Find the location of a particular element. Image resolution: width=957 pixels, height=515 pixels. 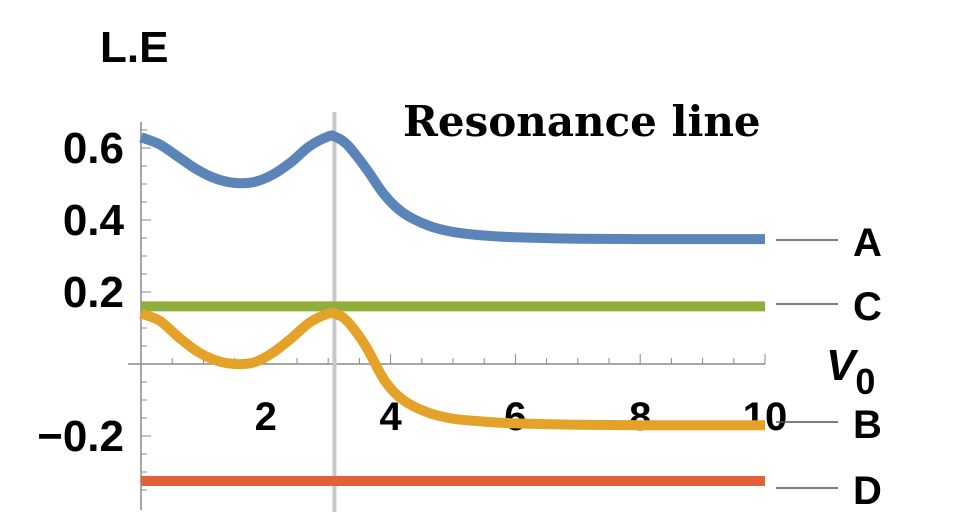

x-tick-label: 2 is located at coordinates (266, 417).